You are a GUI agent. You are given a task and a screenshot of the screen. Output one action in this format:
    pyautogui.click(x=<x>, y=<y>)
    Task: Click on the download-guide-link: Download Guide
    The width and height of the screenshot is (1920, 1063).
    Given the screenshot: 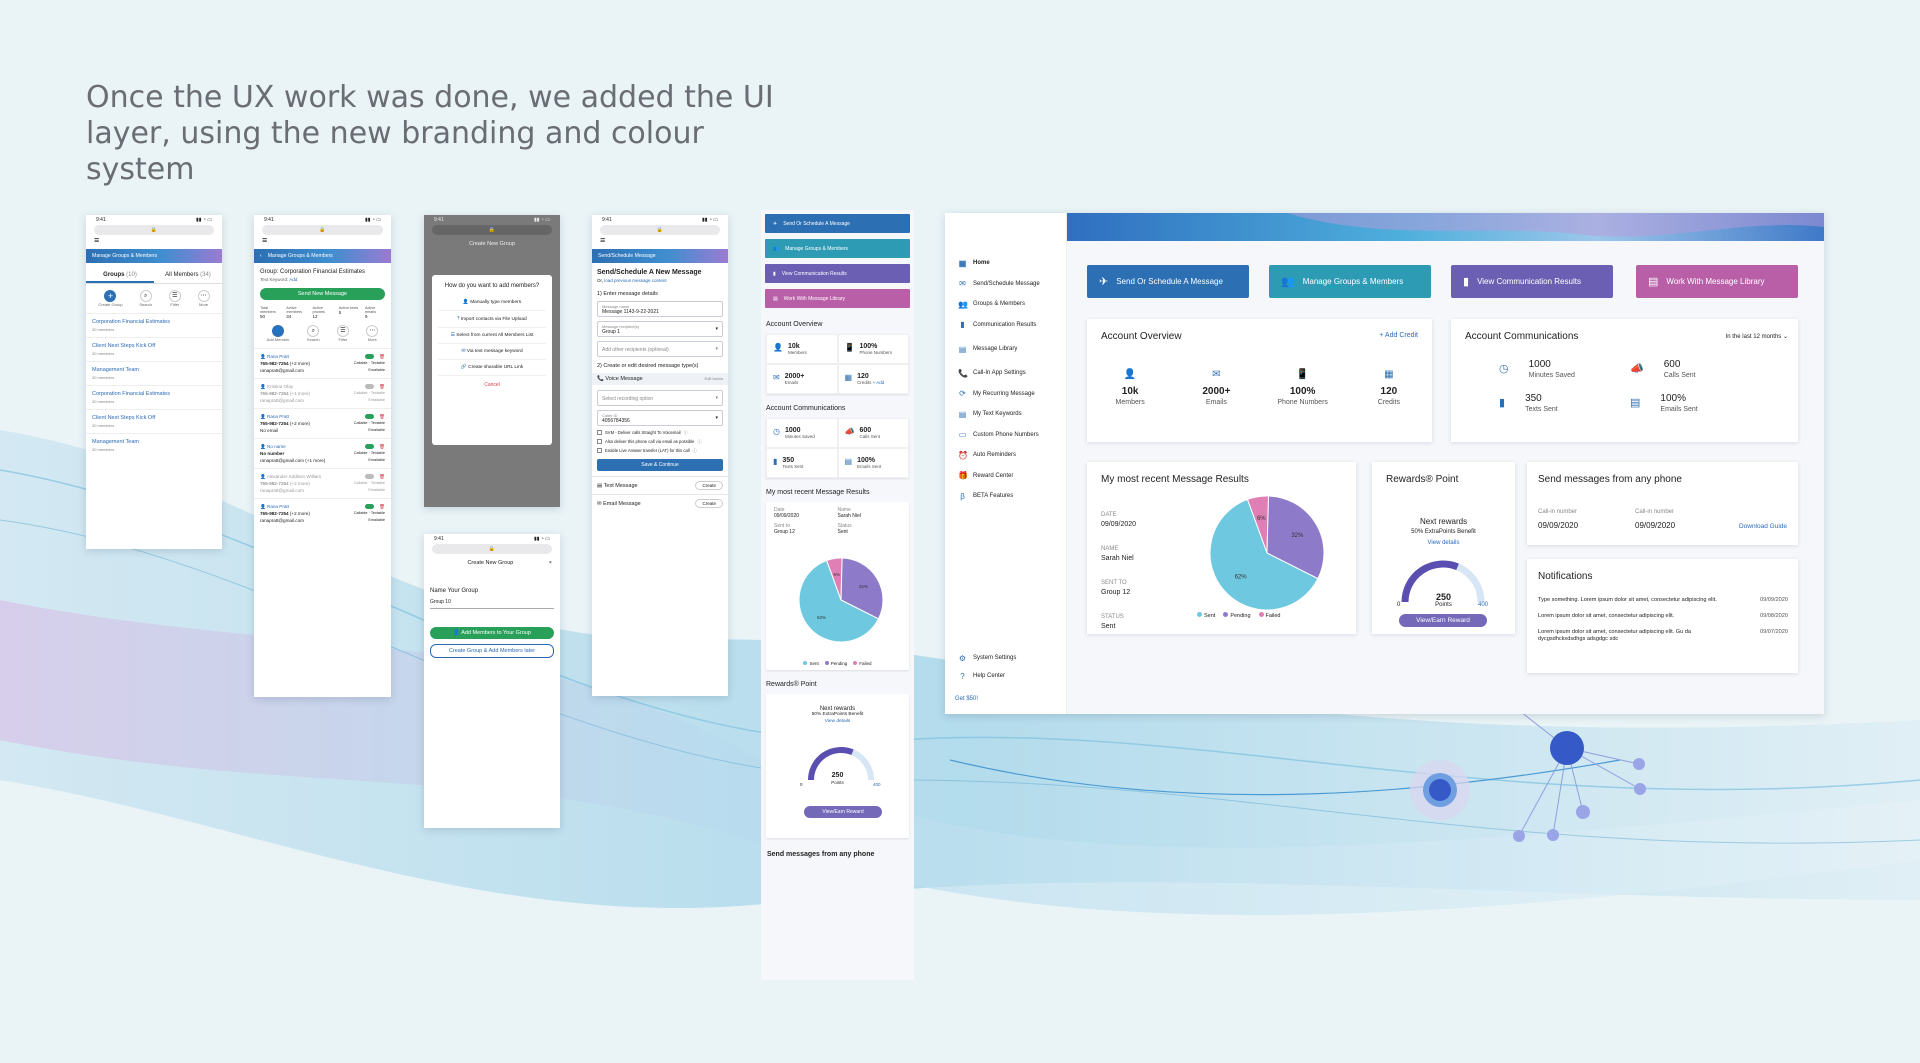 What is the action you would take?
    pyautogui.click(x=1762, y=526)
    